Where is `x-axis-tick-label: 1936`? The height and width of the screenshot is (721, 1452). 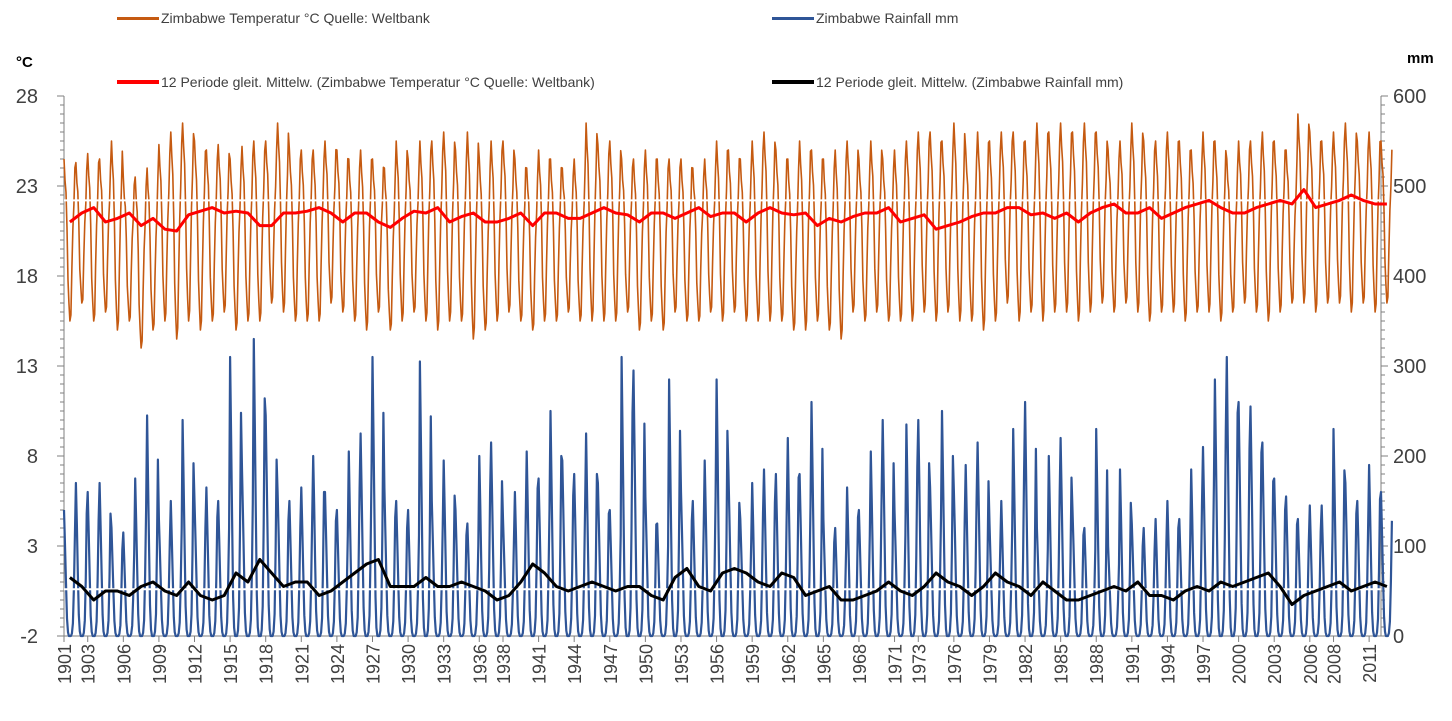 x-axis-tick-label: 1936 is located at coordinates (480, 664).